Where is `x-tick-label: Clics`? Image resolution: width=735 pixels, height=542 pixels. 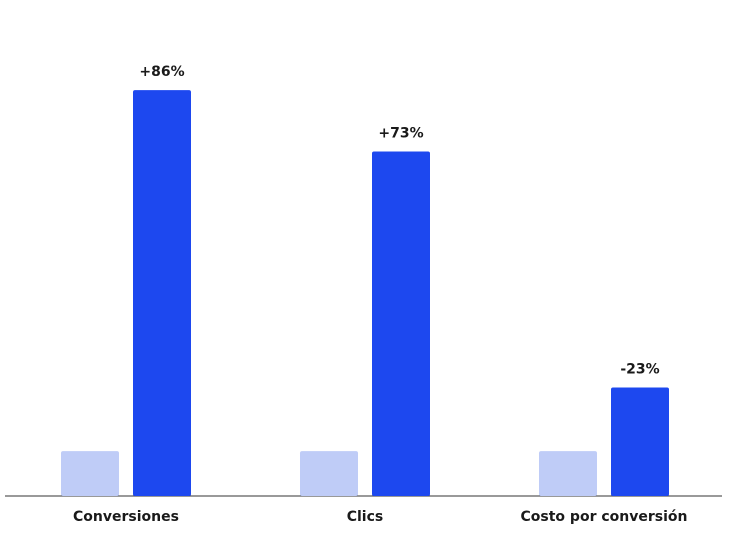 x-tick-label: Clics is located at coordinates (365, 517).